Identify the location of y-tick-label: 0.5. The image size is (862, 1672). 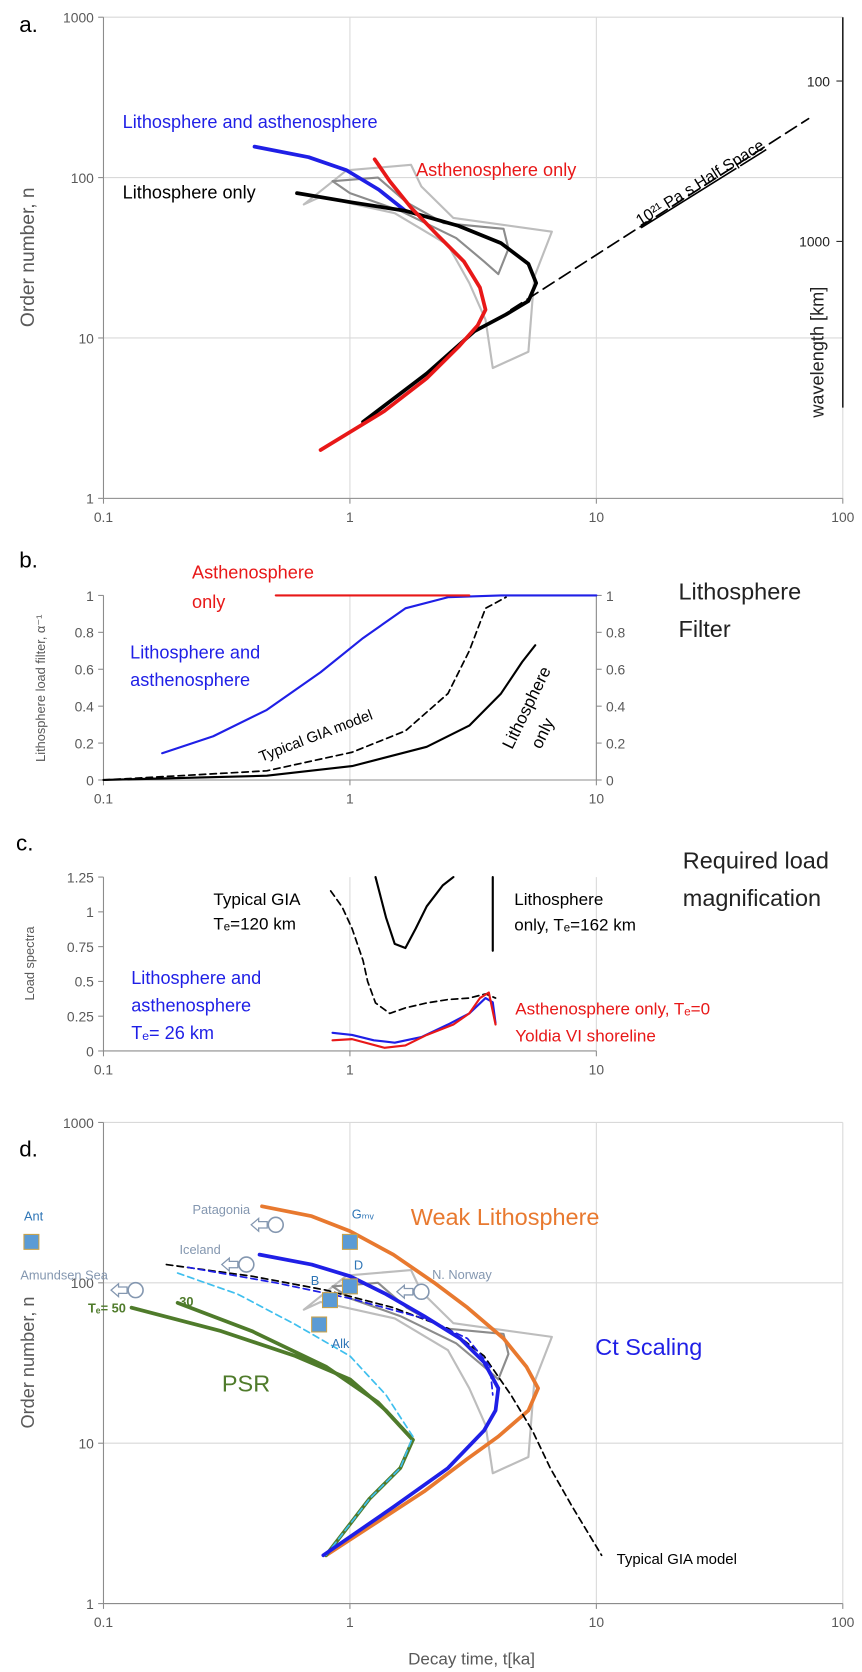
(85, 982).